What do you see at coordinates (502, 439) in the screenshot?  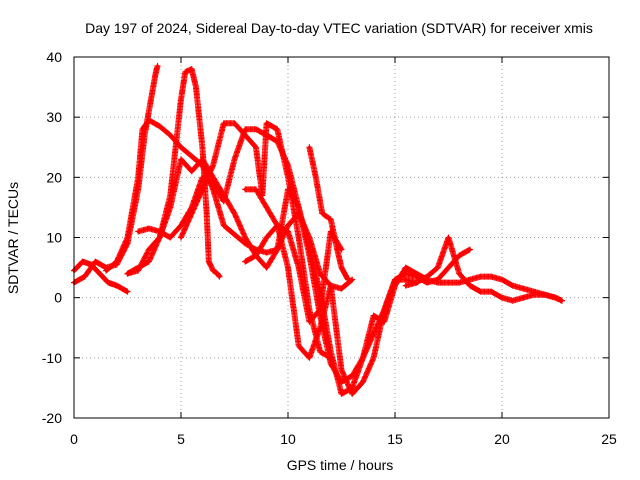 I see `x-tick-label: 20` at bounding box center [502, 439].